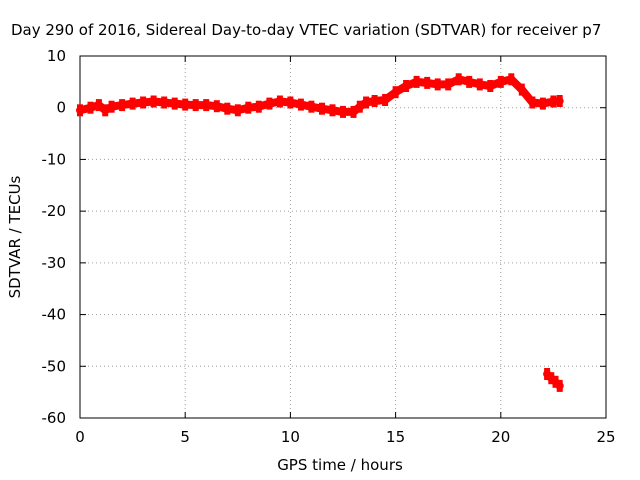  Describe the element at coordinates (80, 437) in the screenshot. I see `x-tick-label: 0` at that location.